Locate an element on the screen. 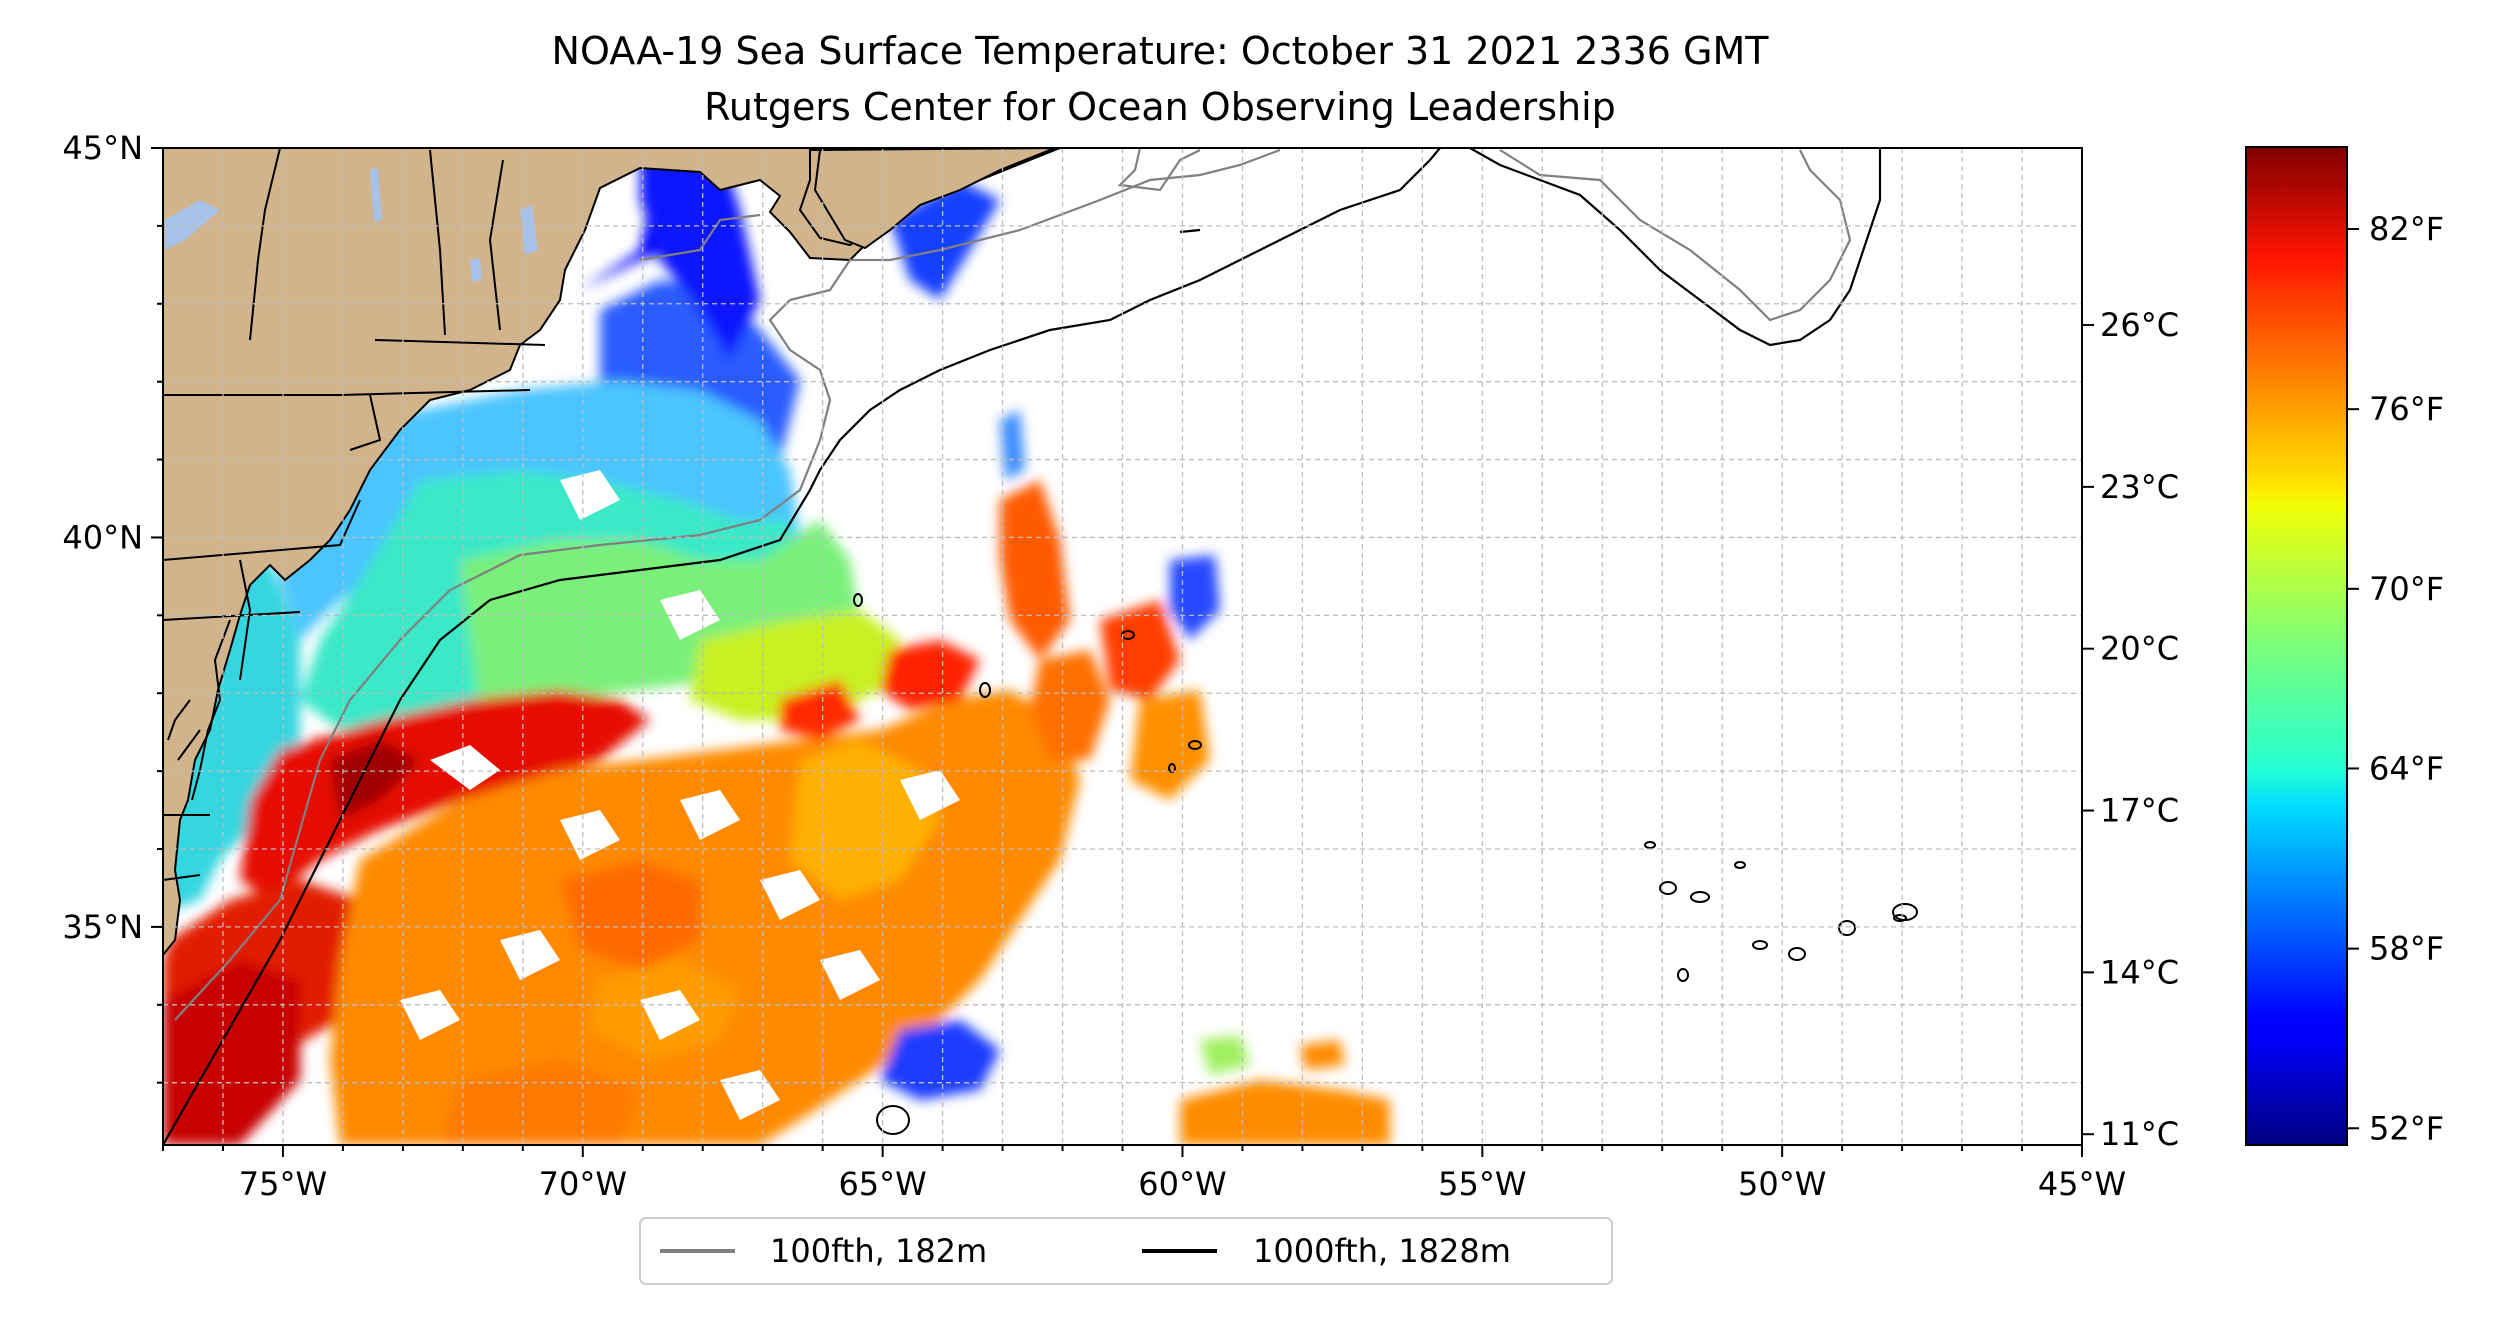  legend-label-1000fth: 1000fth, 1828m is located at coordinates (1382, 1251).